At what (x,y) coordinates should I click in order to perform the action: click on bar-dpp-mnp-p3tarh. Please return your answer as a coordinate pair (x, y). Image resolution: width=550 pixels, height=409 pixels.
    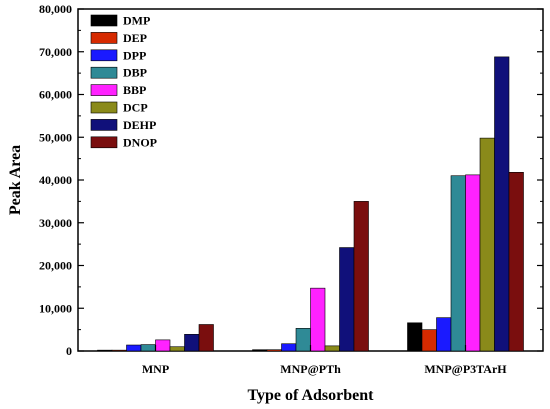
    Looking at the image, I should click on (444, 334).